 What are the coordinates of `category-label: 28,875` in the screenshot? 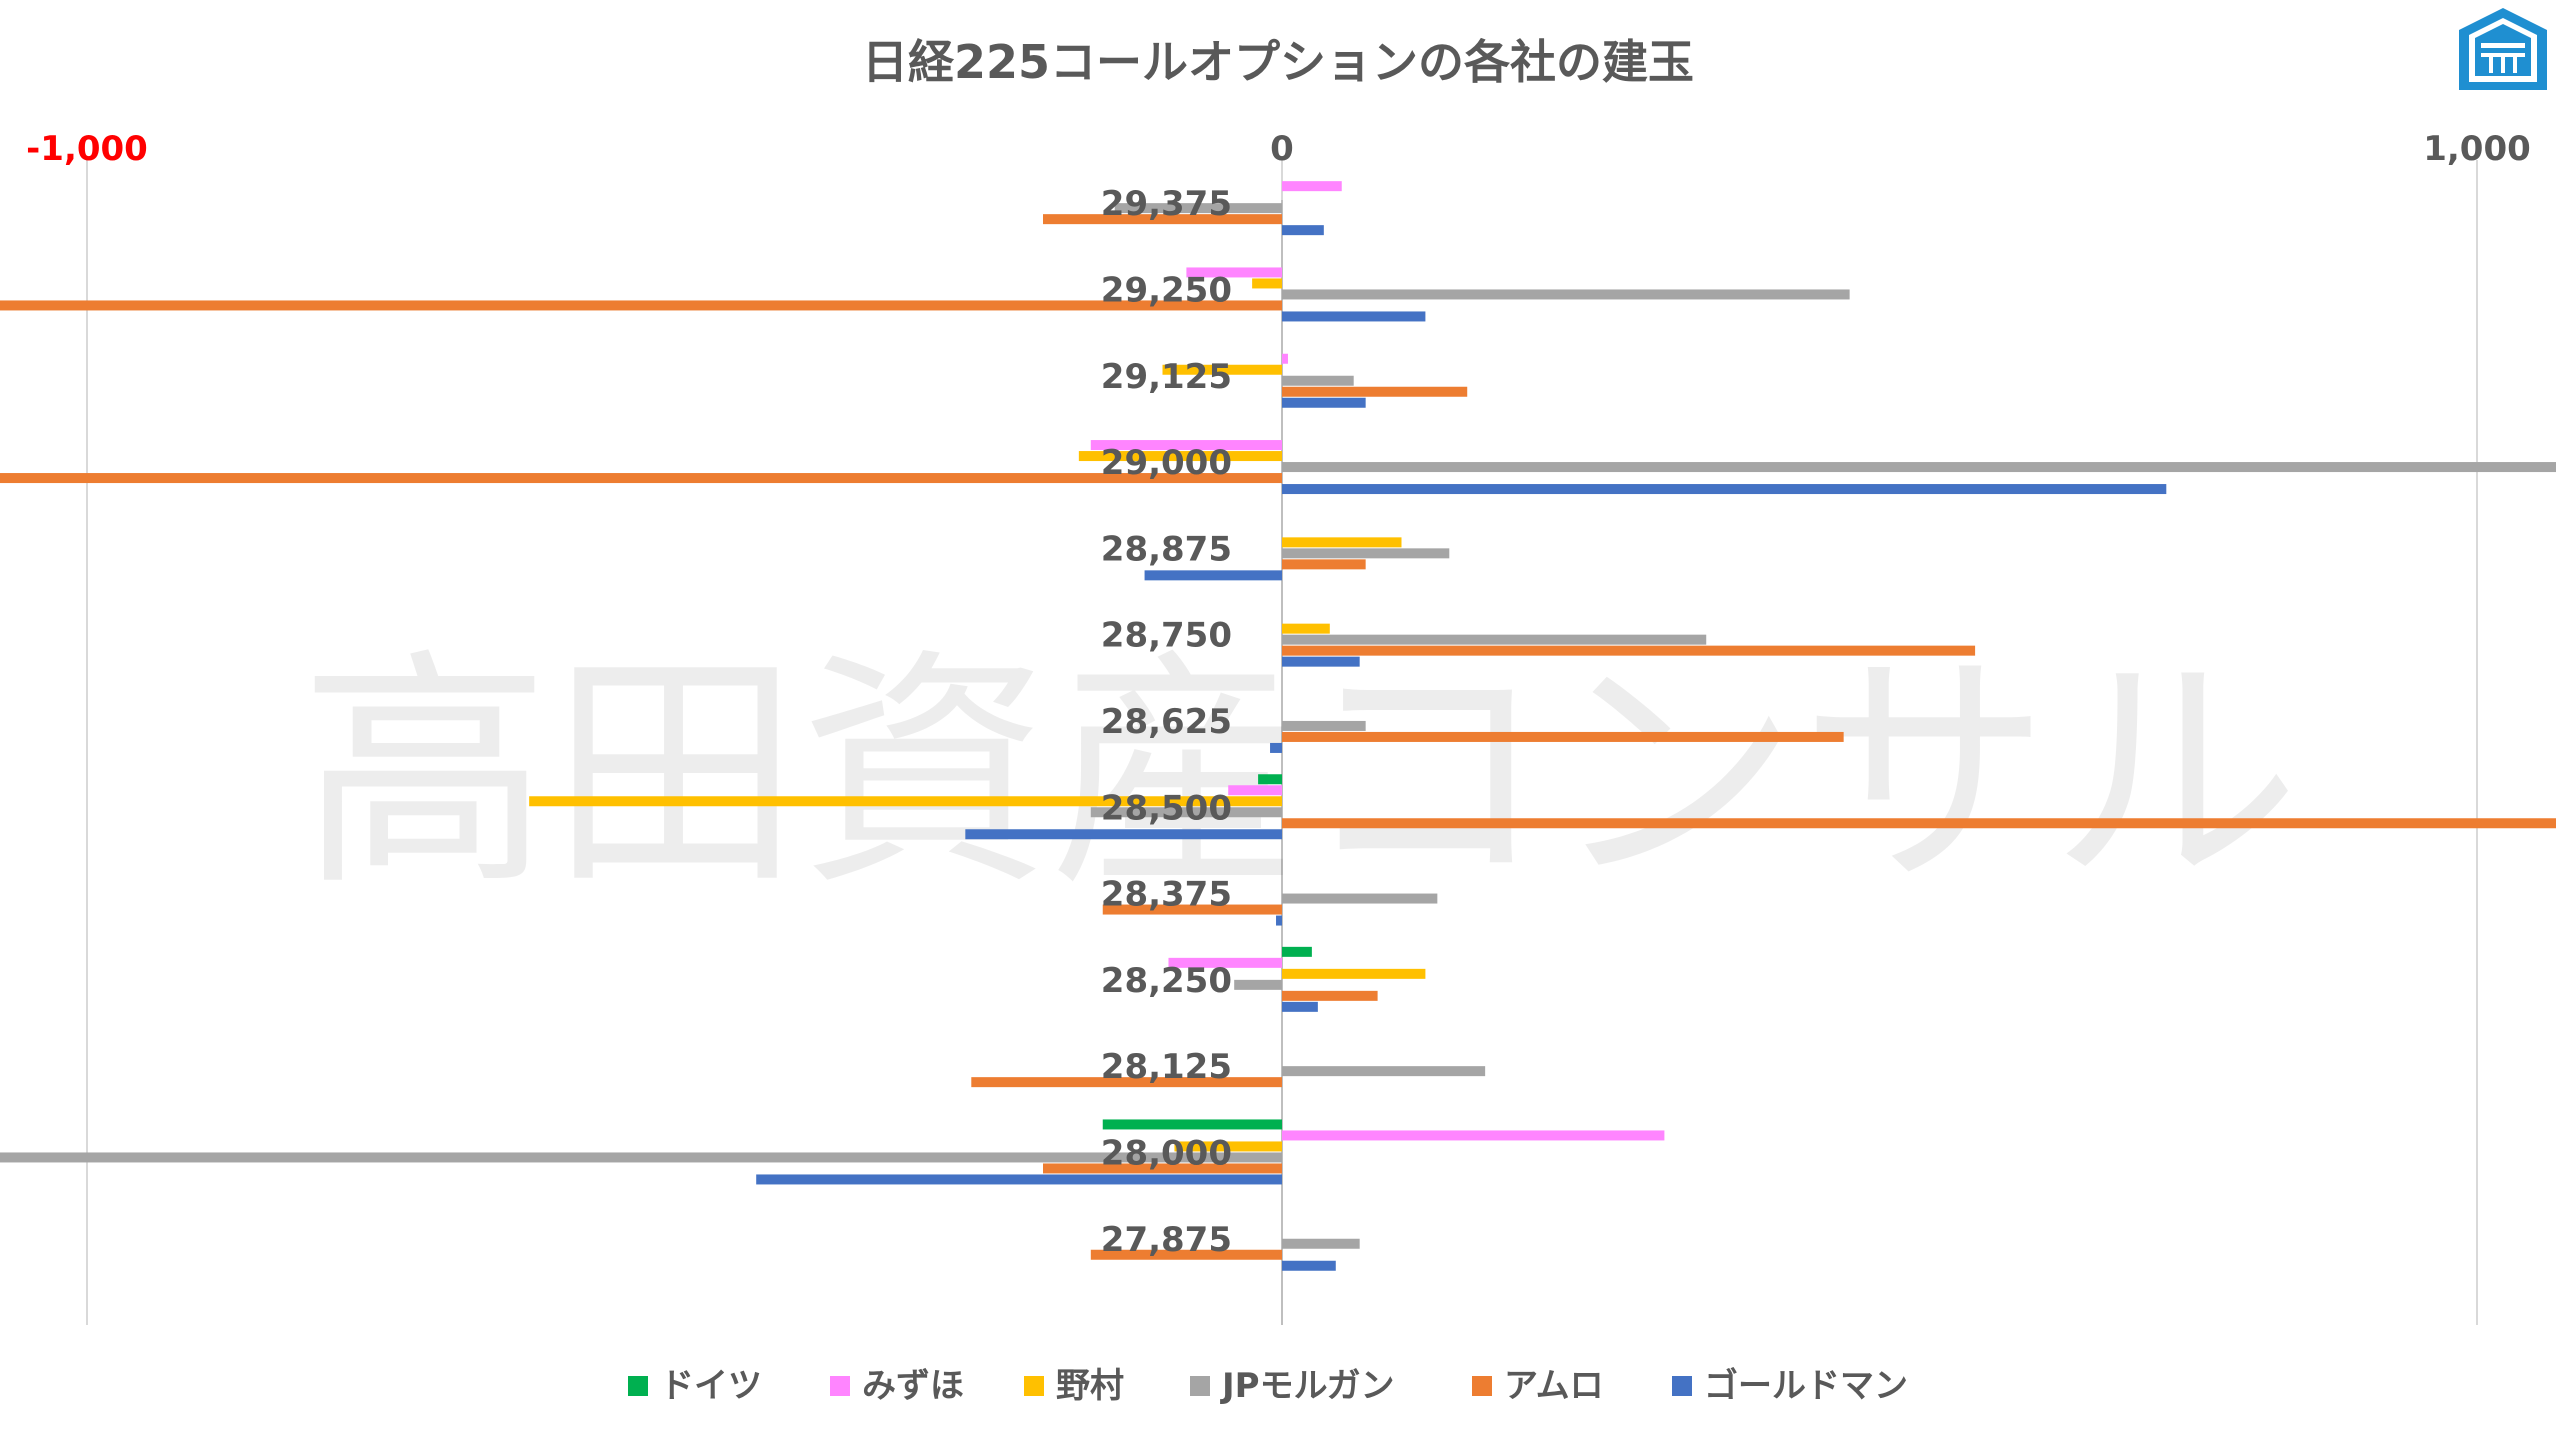 It's located at (1166, 549).